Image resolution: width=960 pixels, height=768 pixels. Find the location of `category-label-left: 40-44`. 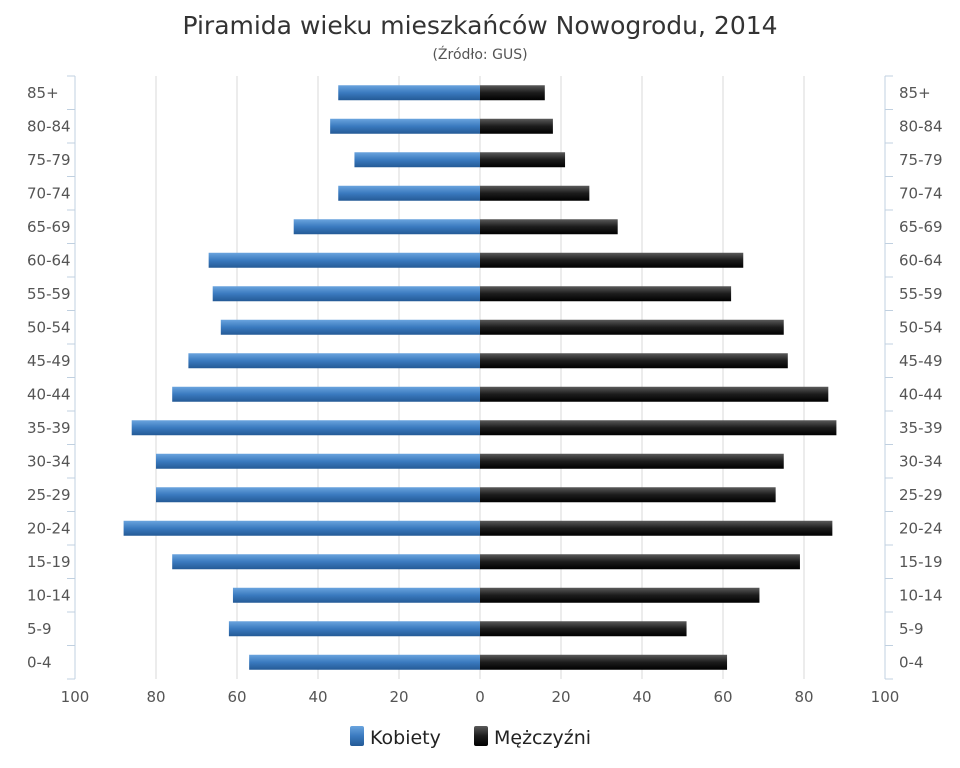

category-label-left: 40-44 is located at coordinates (49, 394).